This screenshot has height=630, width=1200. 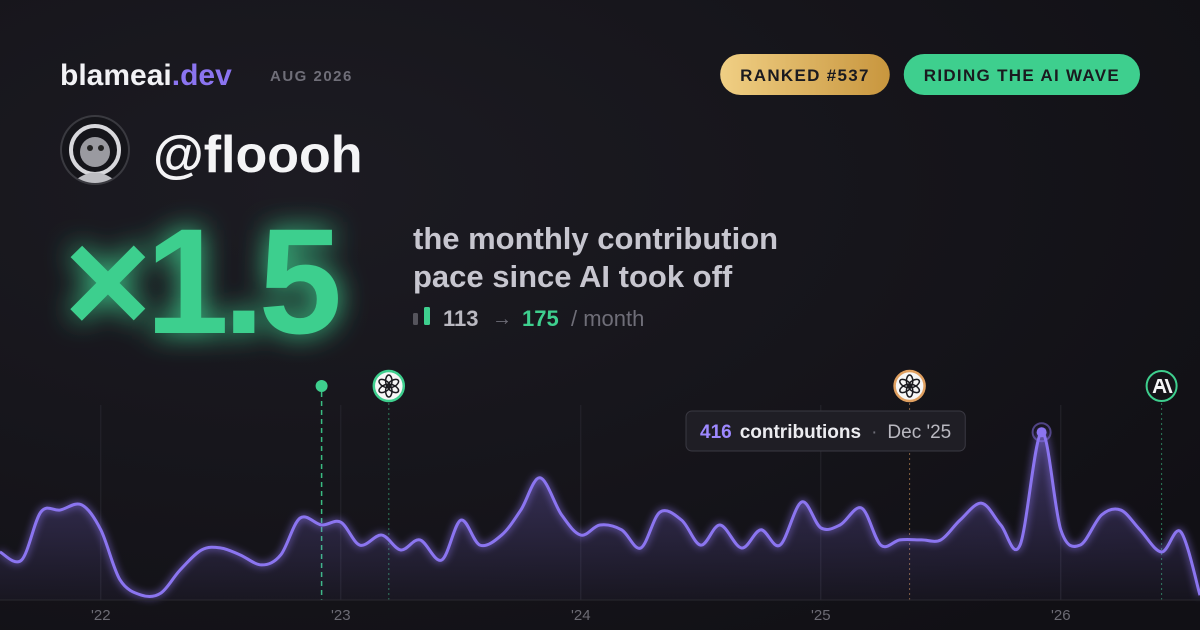 What do you see at coordinates (95, 150) in the screenshot?
I see `avatar` at bounding box center [95, 150].